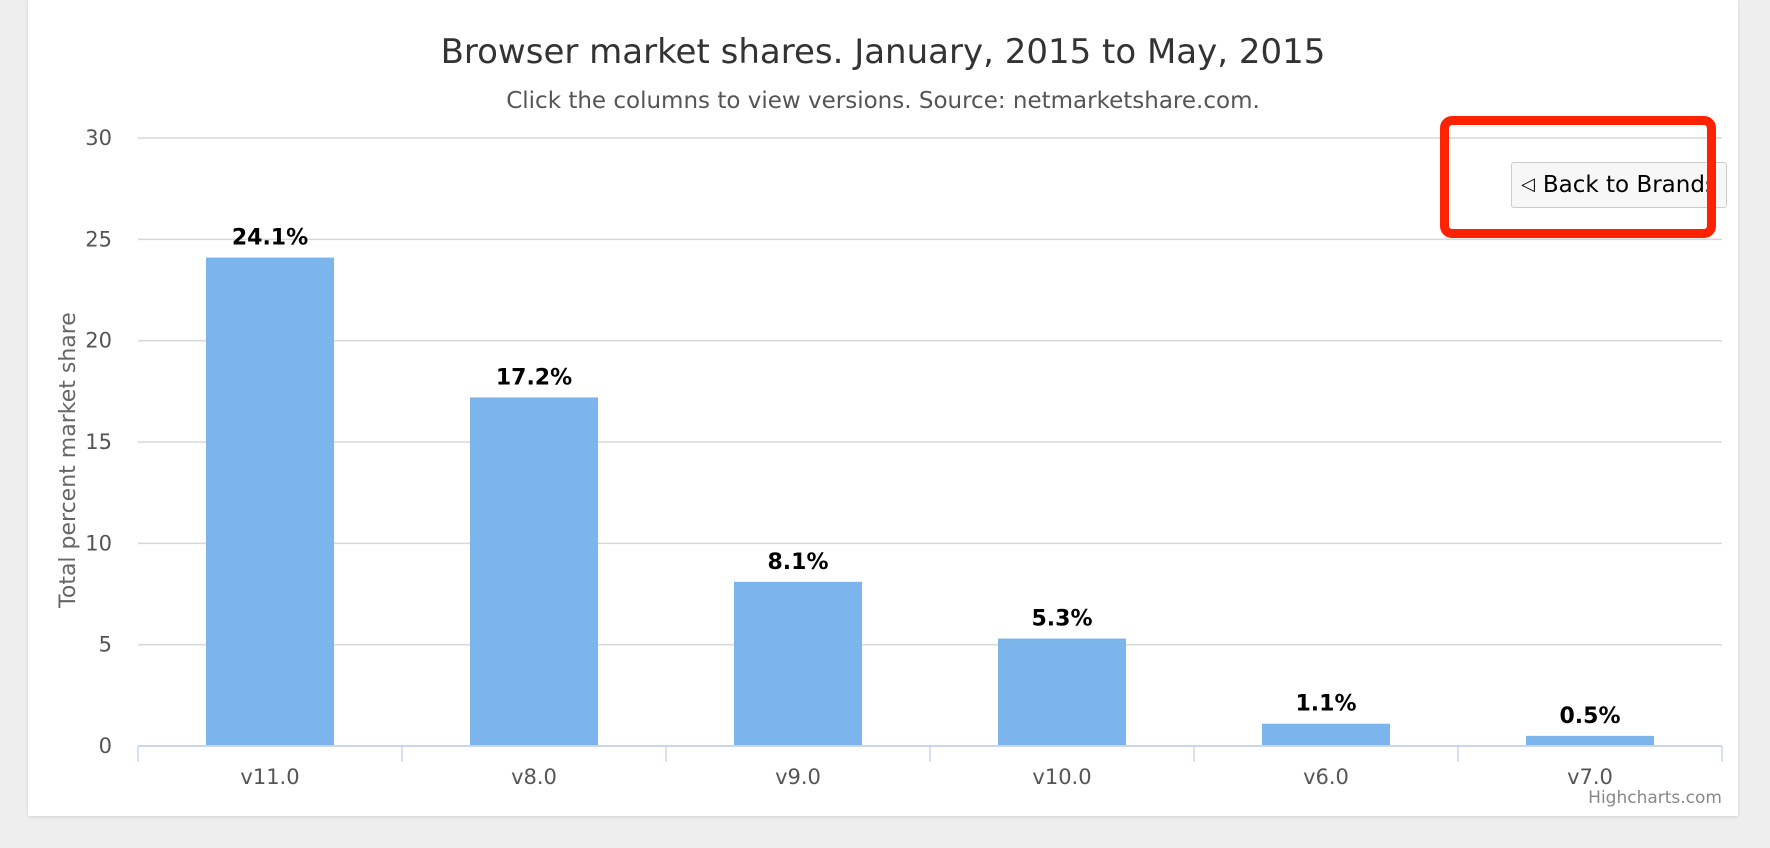 This screenshot has height=848, width=1770. I want to click on y-axis-title: Total percent market share, so click(68, 460).